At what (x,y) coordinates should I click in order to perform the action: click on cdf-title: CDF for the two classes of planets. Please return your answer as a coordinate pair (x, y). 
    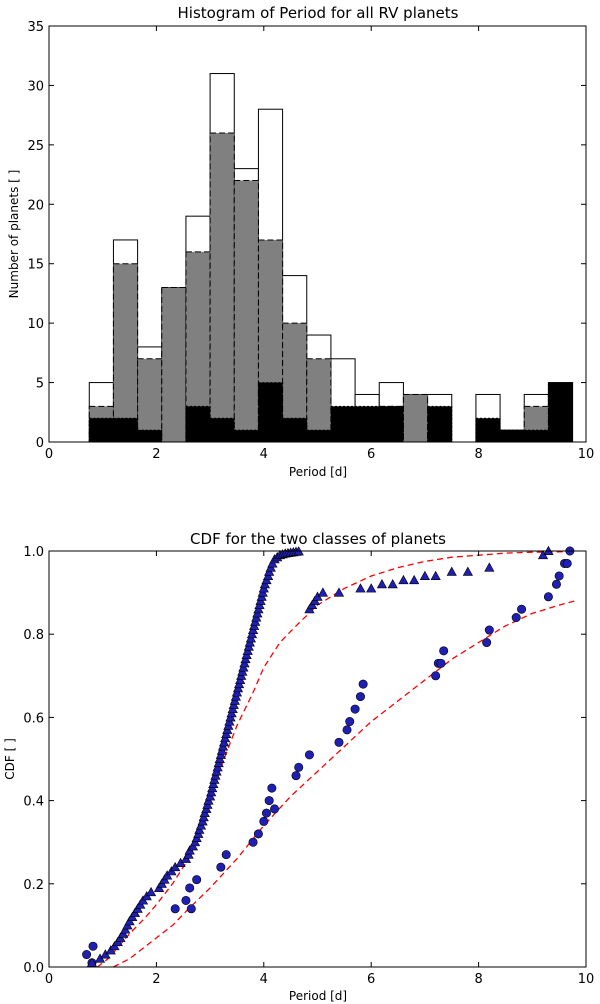
    Looking at the image, I should click on (318, 539).